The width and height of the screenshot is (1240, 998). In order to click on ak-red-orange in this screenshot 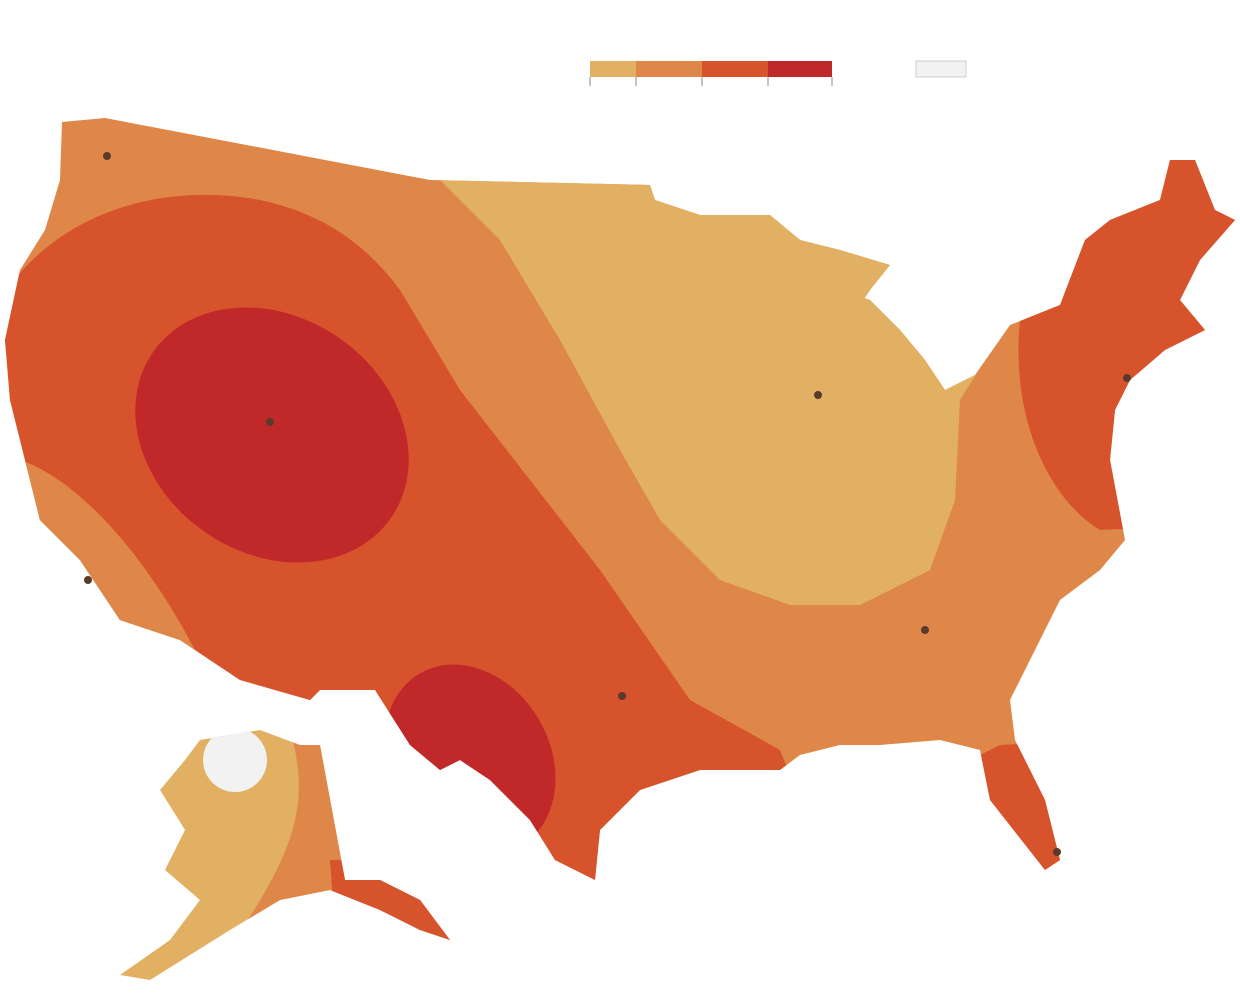, I will do `click(390, 920)`.